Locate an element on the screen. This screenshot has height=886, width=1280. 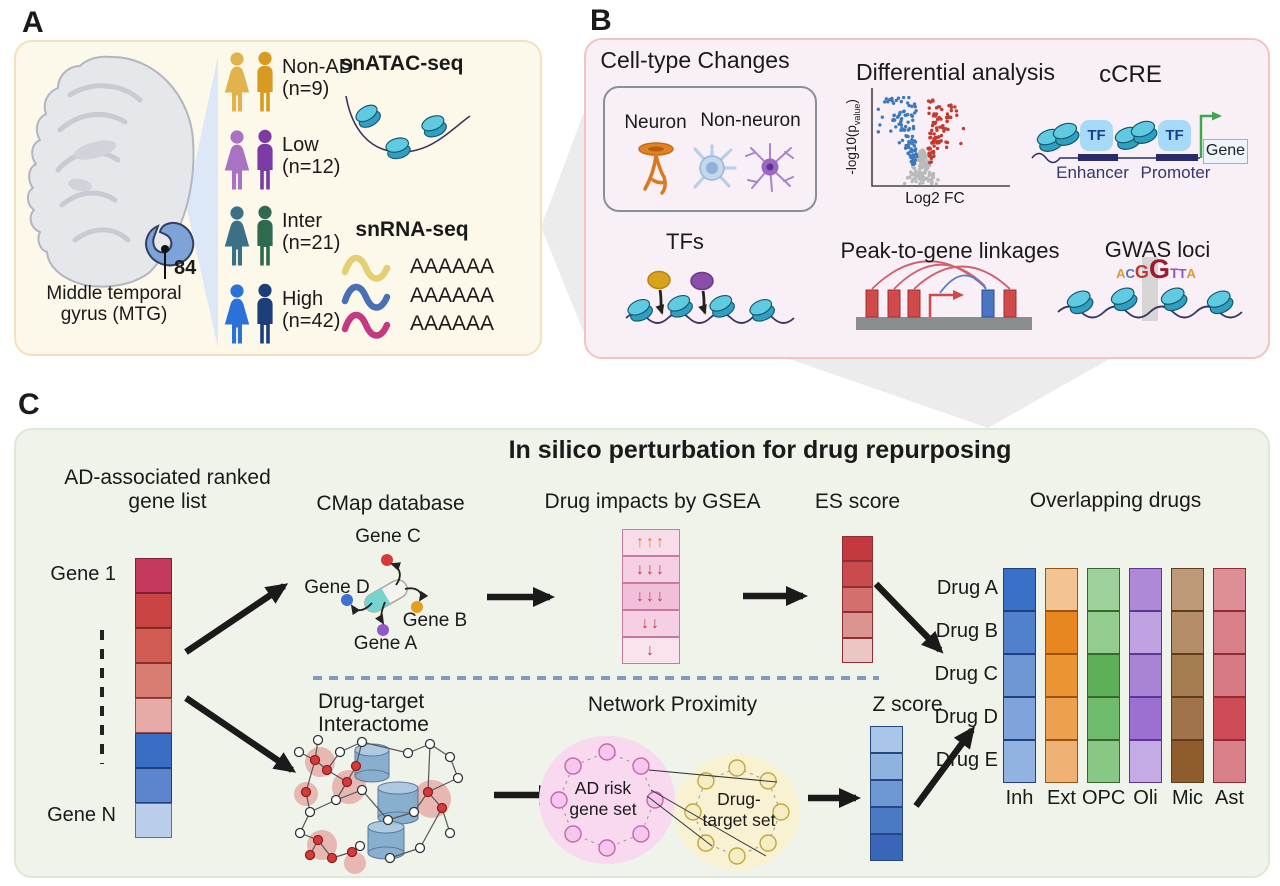
connector-b-c is located at coordinates (946, 390).